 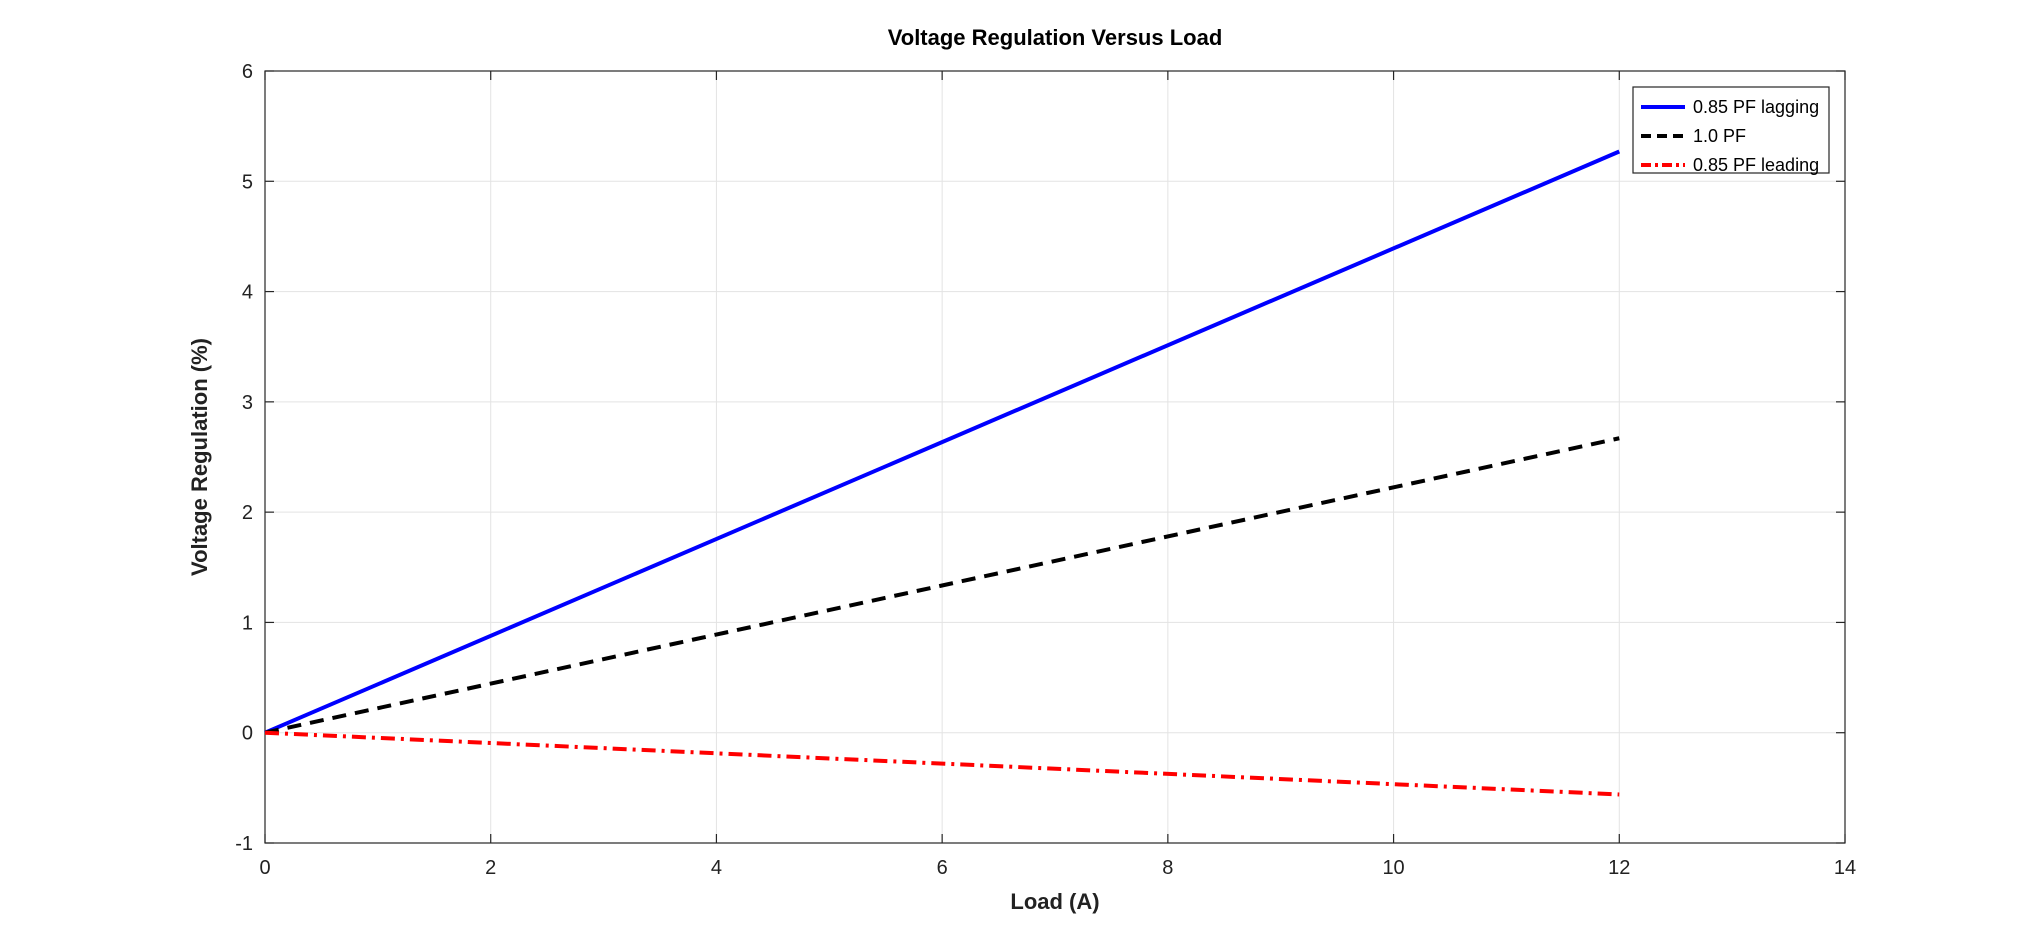 What do you see at coordinates (1167, 868) in the screenshot?
I see `x-tick-label: 8` at bounding box center [1167, 868].